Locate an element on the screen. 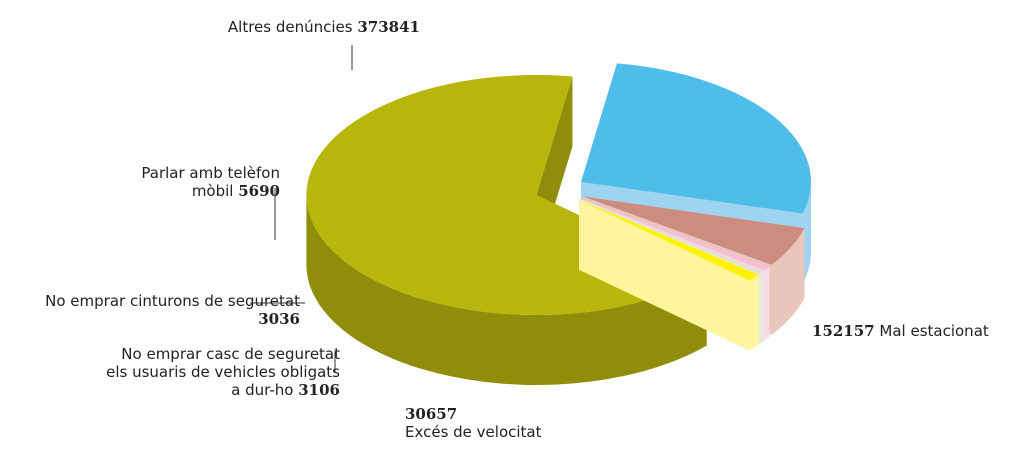  category-label: Excés de velocitat is located at coordinates (473, 432).